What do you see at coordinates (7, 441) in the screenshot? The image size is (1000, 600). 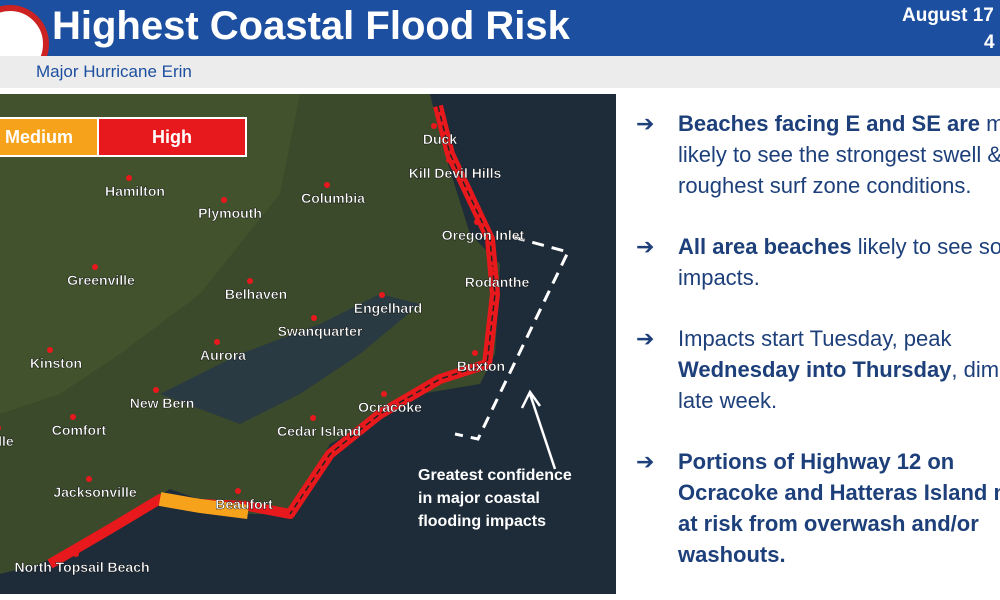 I see `city-label: ille` at bounding box center [7, 441].